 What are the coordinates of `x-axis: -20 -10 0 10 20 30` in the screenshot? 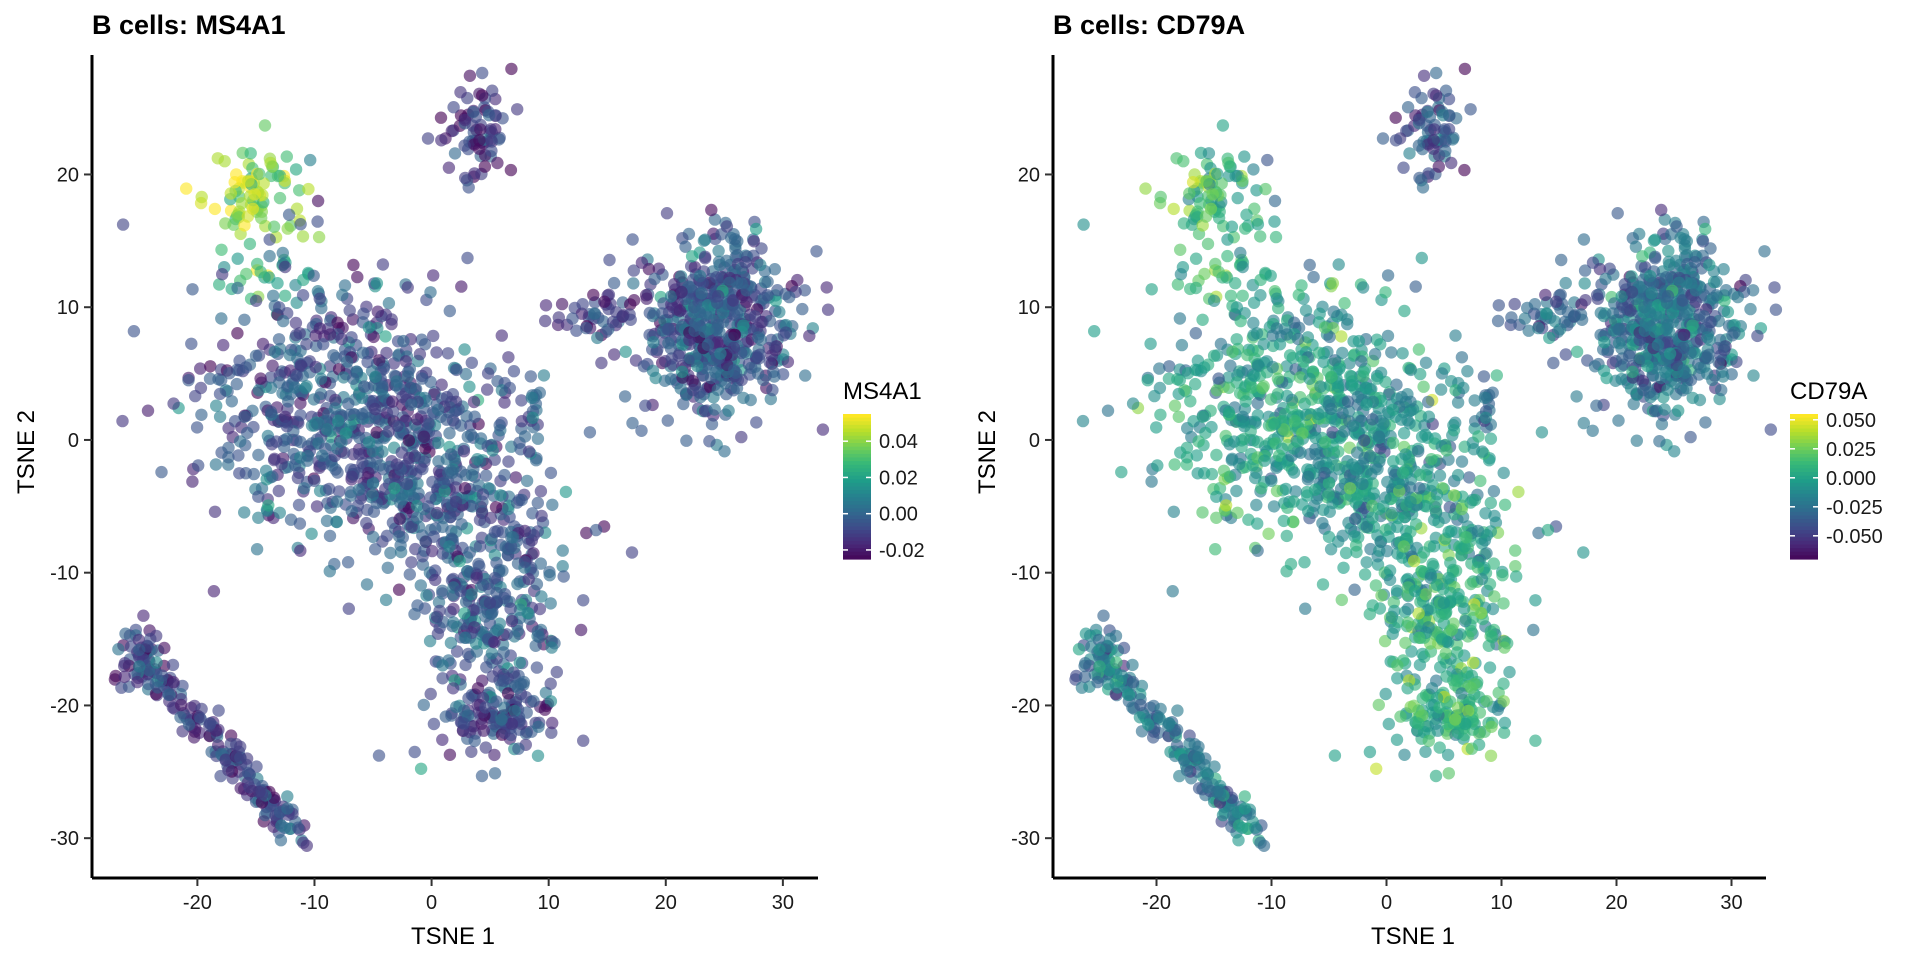 It's located at (455, 895).